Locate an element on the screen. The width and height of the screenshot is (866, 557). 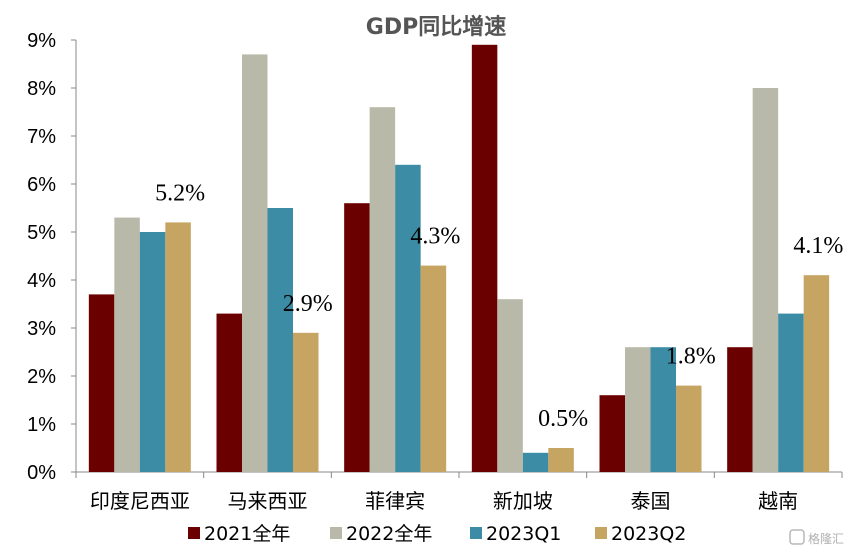
legend-label: 2023Q1 is located at coordinates (523, 534).